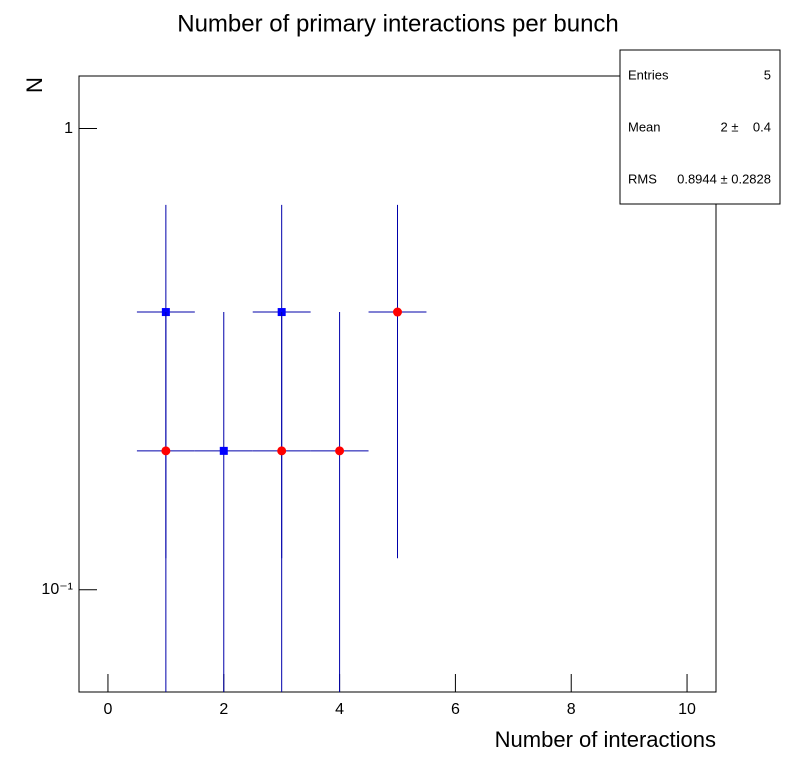 Image resolution: width=796 pixels, height=772 pixels. Describe the element at coordinates (108, 709) in the screenshot. I see `x-tick-label: 0` at that location.